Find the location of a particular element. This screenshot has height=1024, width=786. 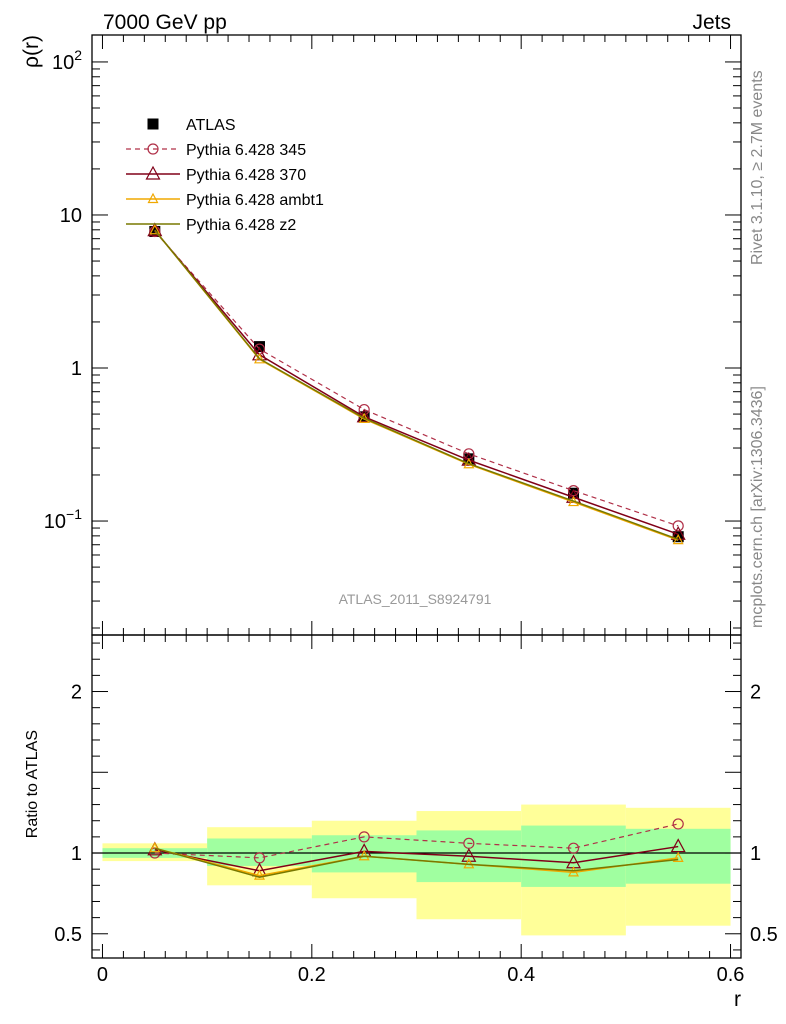

legend-label: Pythia 6.428 345 is located at coordinates (246, 150).